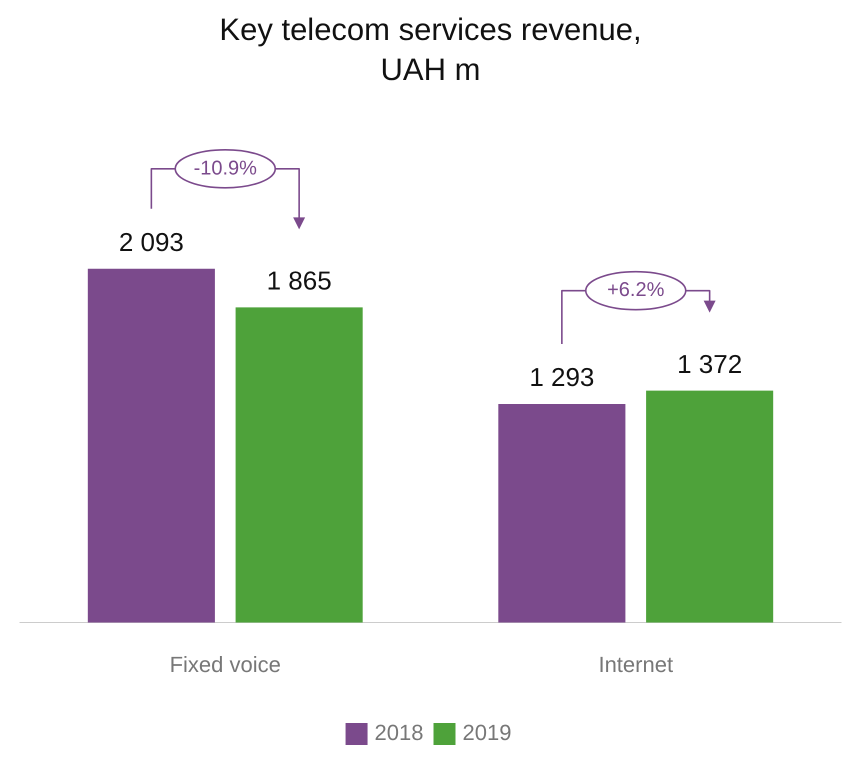  Describe the element at coordinates (636, 290) in the screenshot. I see `annotation: +6.2%` at that location.